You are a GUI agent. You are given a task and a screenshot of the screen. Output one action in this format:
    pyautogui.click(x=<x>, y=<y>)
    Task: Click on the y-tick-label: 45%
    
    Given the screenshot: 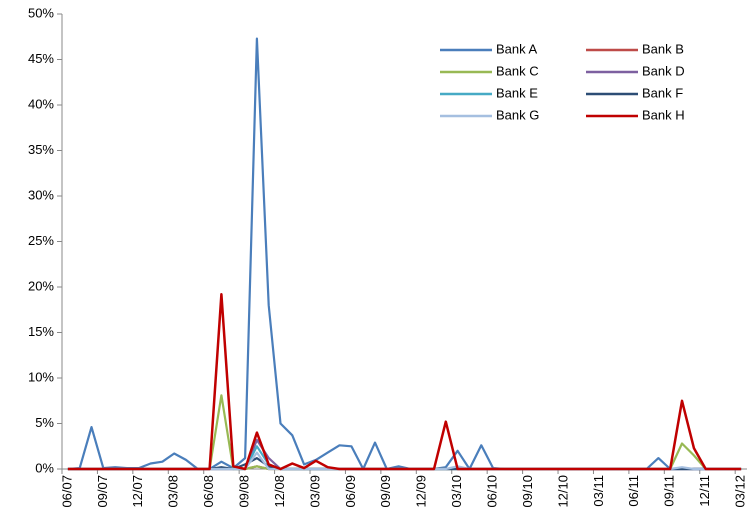 What is the action you would take?
    pyautogui.click(x=41, y=58)
    